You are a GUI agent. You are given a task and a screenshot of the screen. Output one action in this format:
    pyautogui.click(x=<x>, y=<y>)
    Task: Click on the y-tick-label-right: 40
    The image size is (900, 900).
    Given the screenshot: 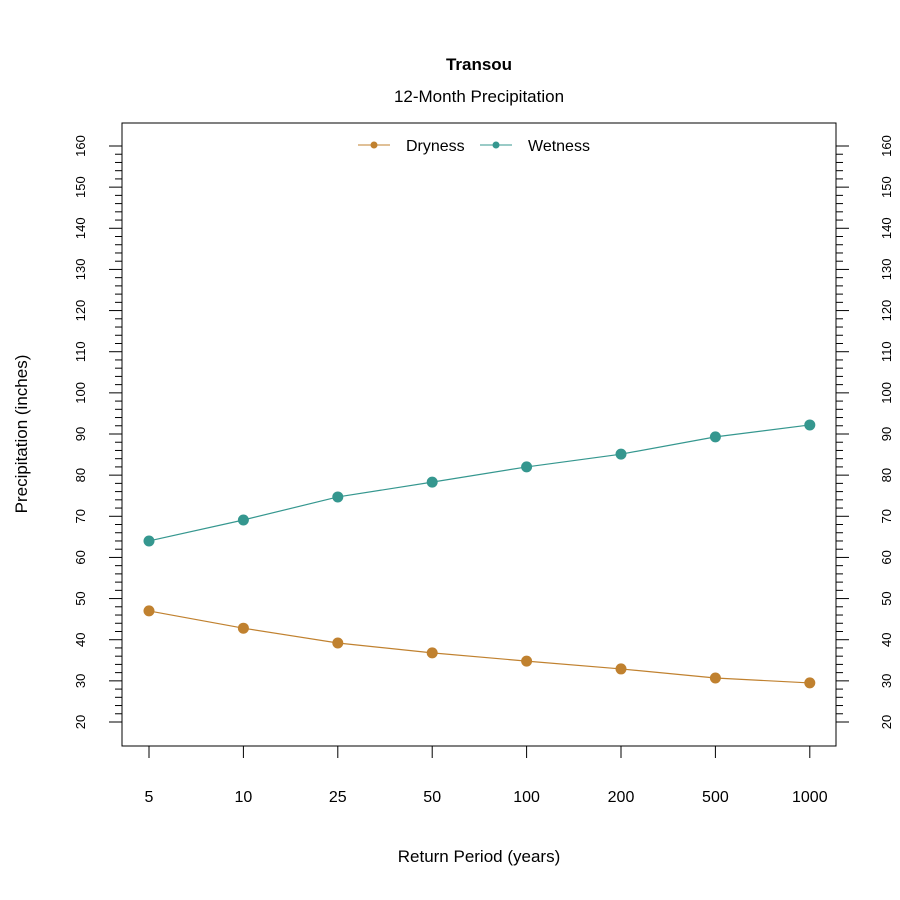 What is the action you would take?
    pyautogui.click(x=886, y=639)
    